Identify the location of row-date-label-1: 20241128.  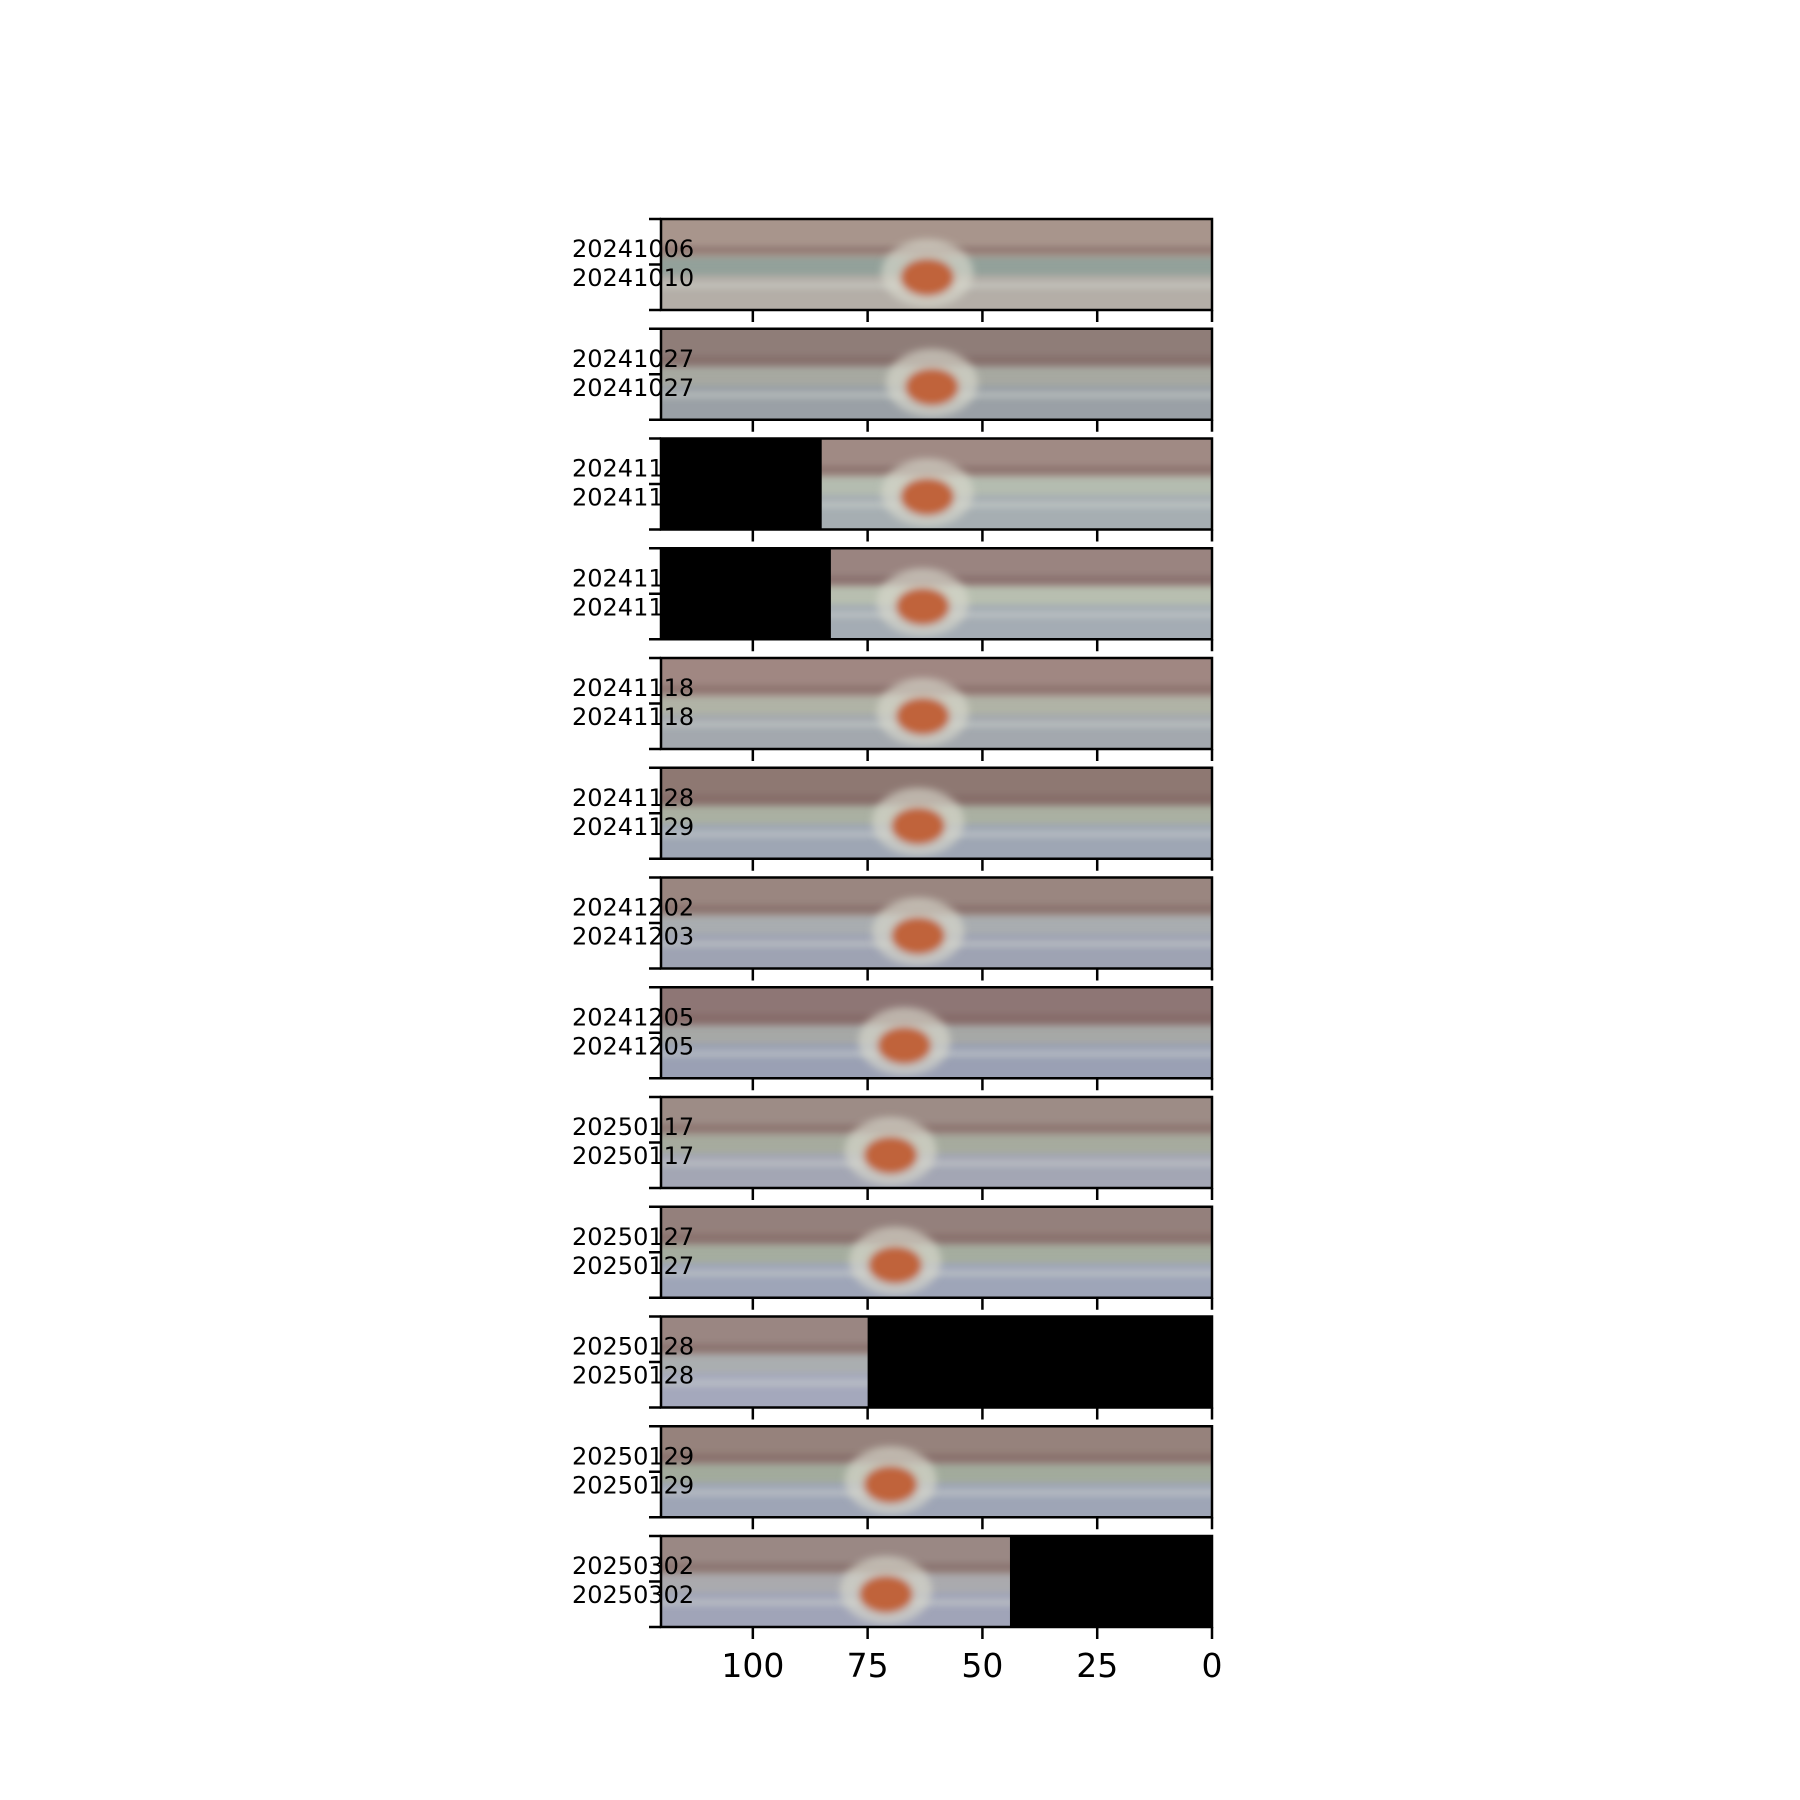
(633, 798).